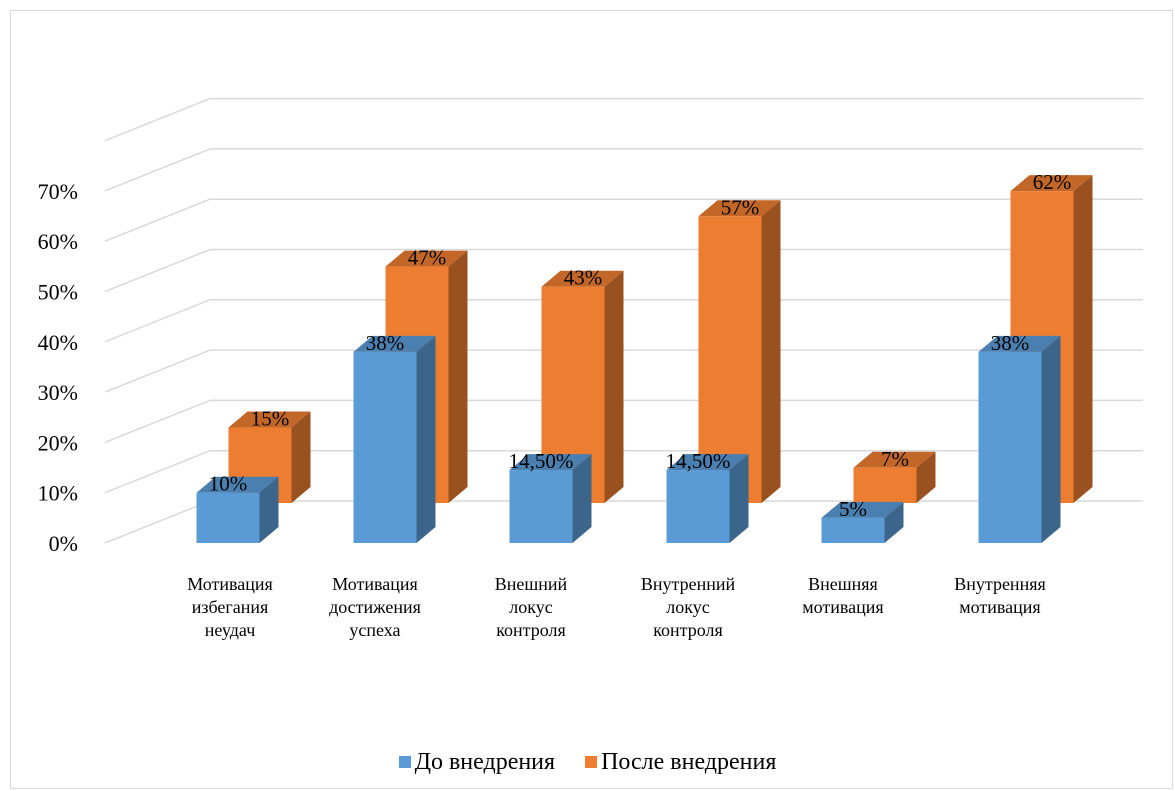 This screenshot has width=1175, height=791. I want to click on category-label-line: избегания, so click(230, 607).